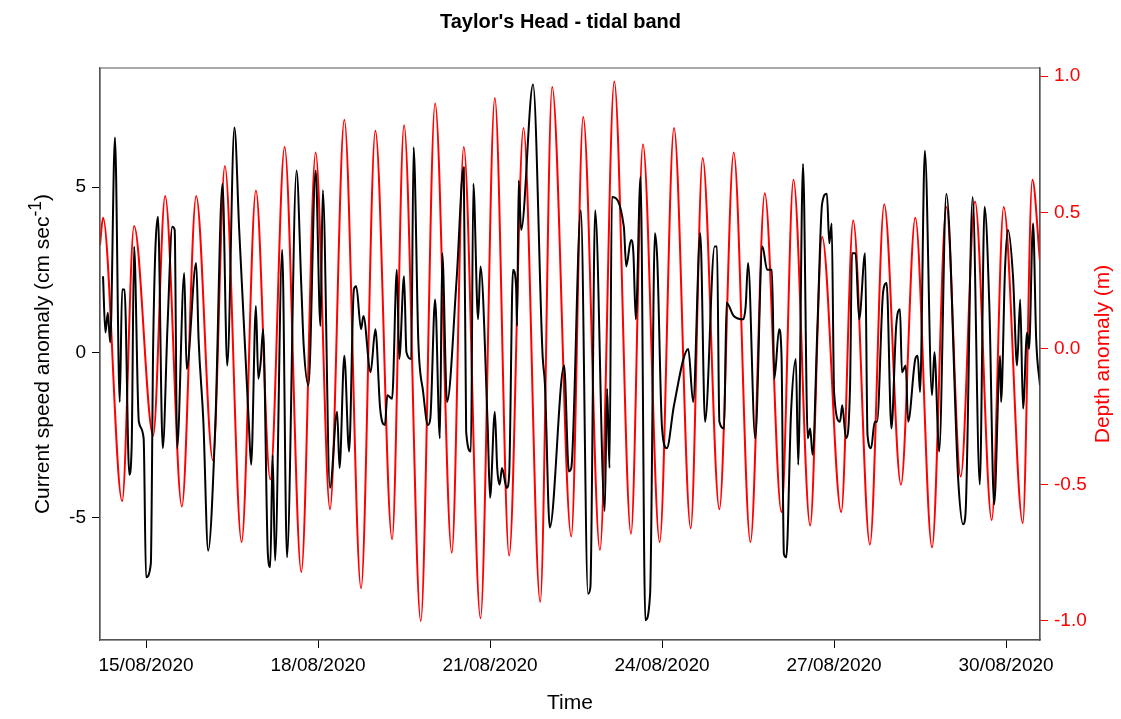 This screenshot has height=719, width=1121. What do you see at coordinates (1070, 483) in the screenshot?
I see `y2-tick-label: -0.5` at bounding box center [1070, 483].